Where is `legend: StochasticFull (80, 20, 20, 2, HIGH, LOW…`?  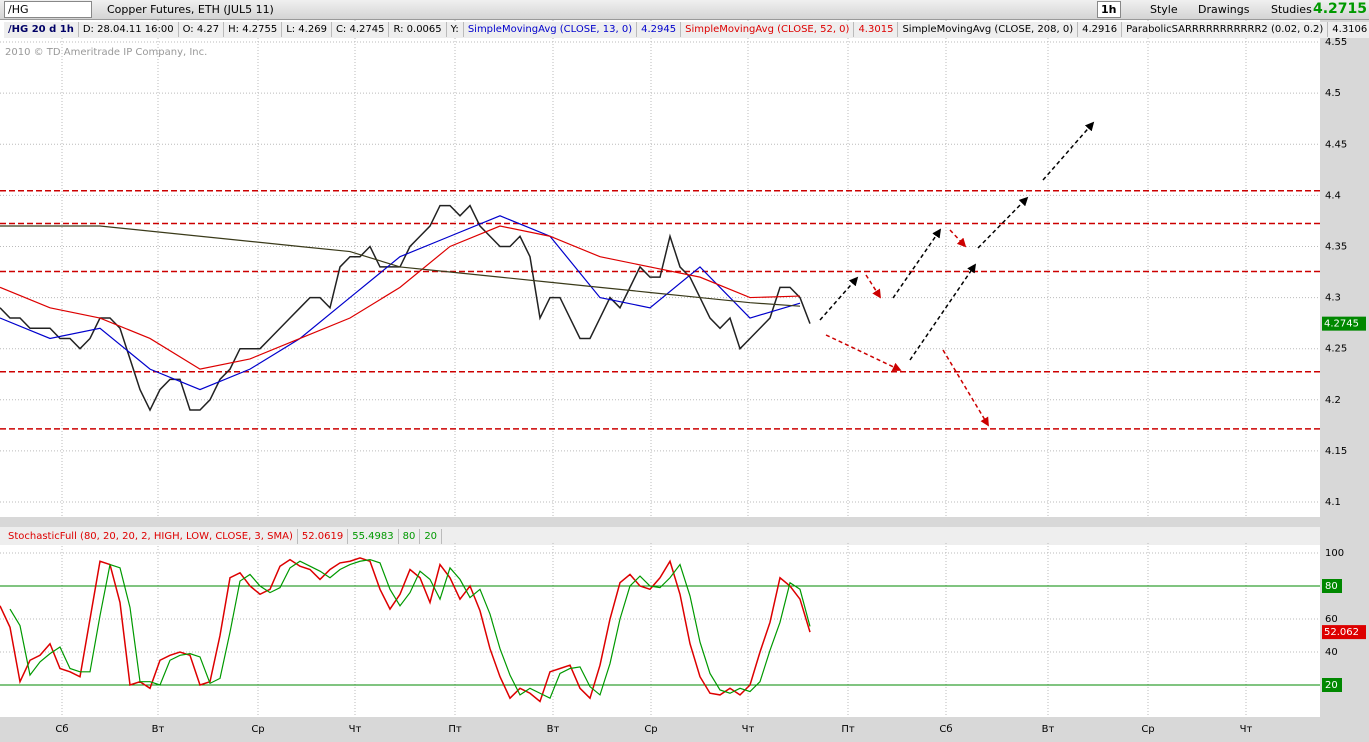 legend: StochasticFull (80, 20, 20, 2, HIGH, LOW… is located at coordinates (151, 536).